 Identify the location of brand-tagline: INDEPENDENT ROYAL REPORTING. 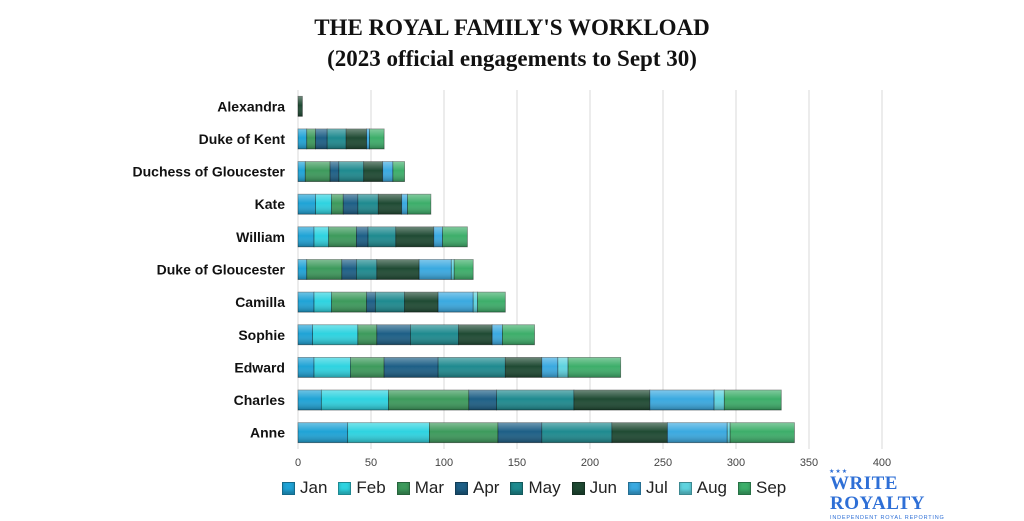
(887, 518).